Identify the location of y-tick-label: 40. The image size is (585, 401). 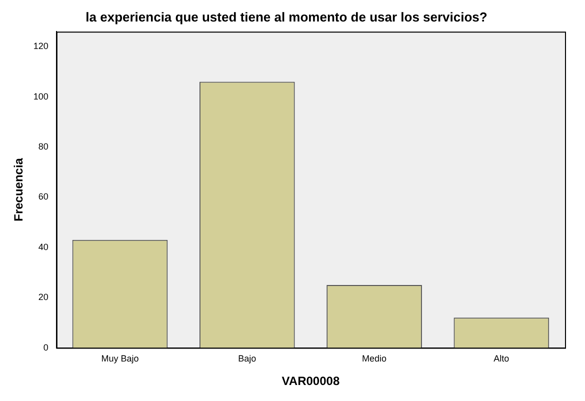
(43, 247).